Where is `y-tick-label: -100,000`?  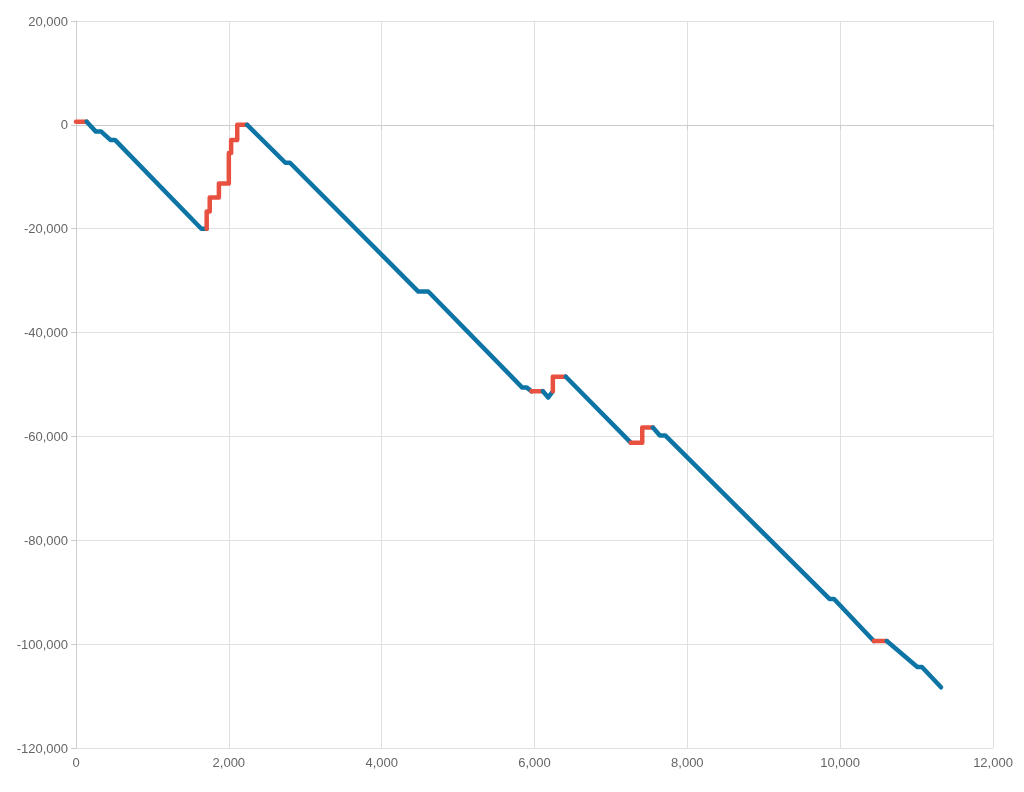
y-tick-label: -100,000 is located at coordinates (42, 644).